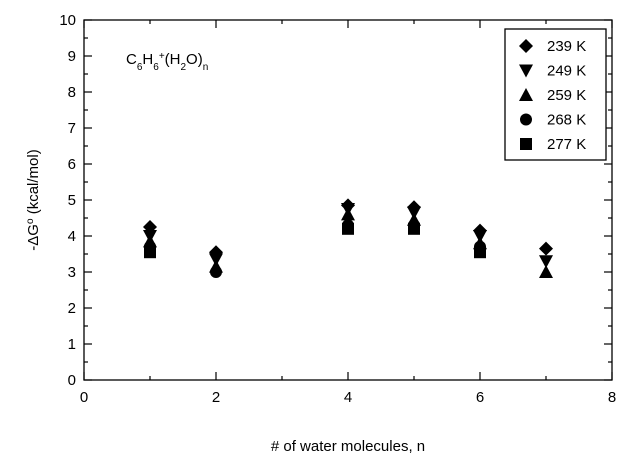  Describe the element at coordinates (480, 397) in the screenshot. I see `x-tick-label: 6` at that location.